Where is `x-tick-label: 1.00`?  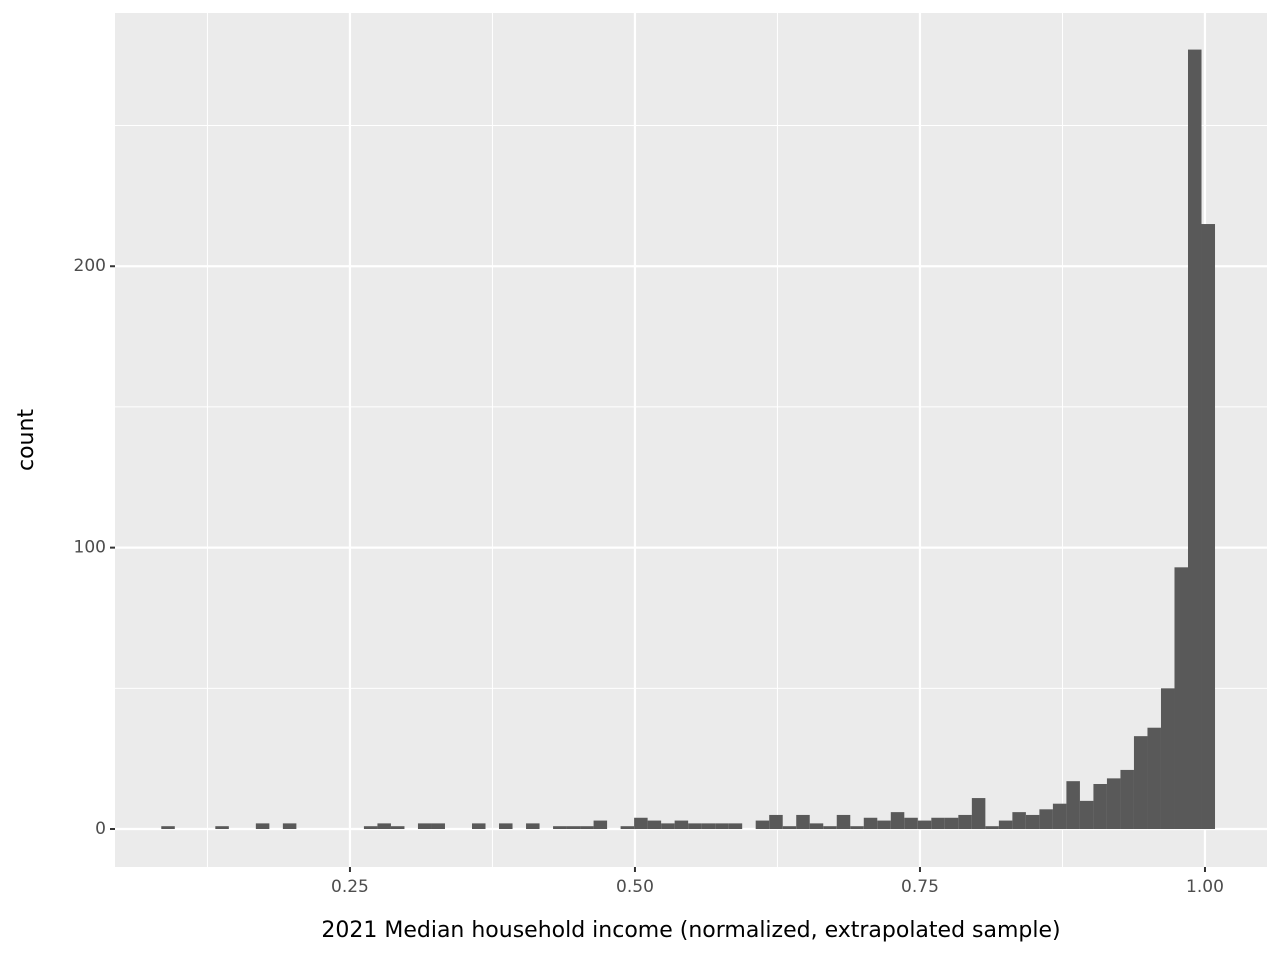 x-tick-label: 1.00 is located at coordinates (1205, 887).